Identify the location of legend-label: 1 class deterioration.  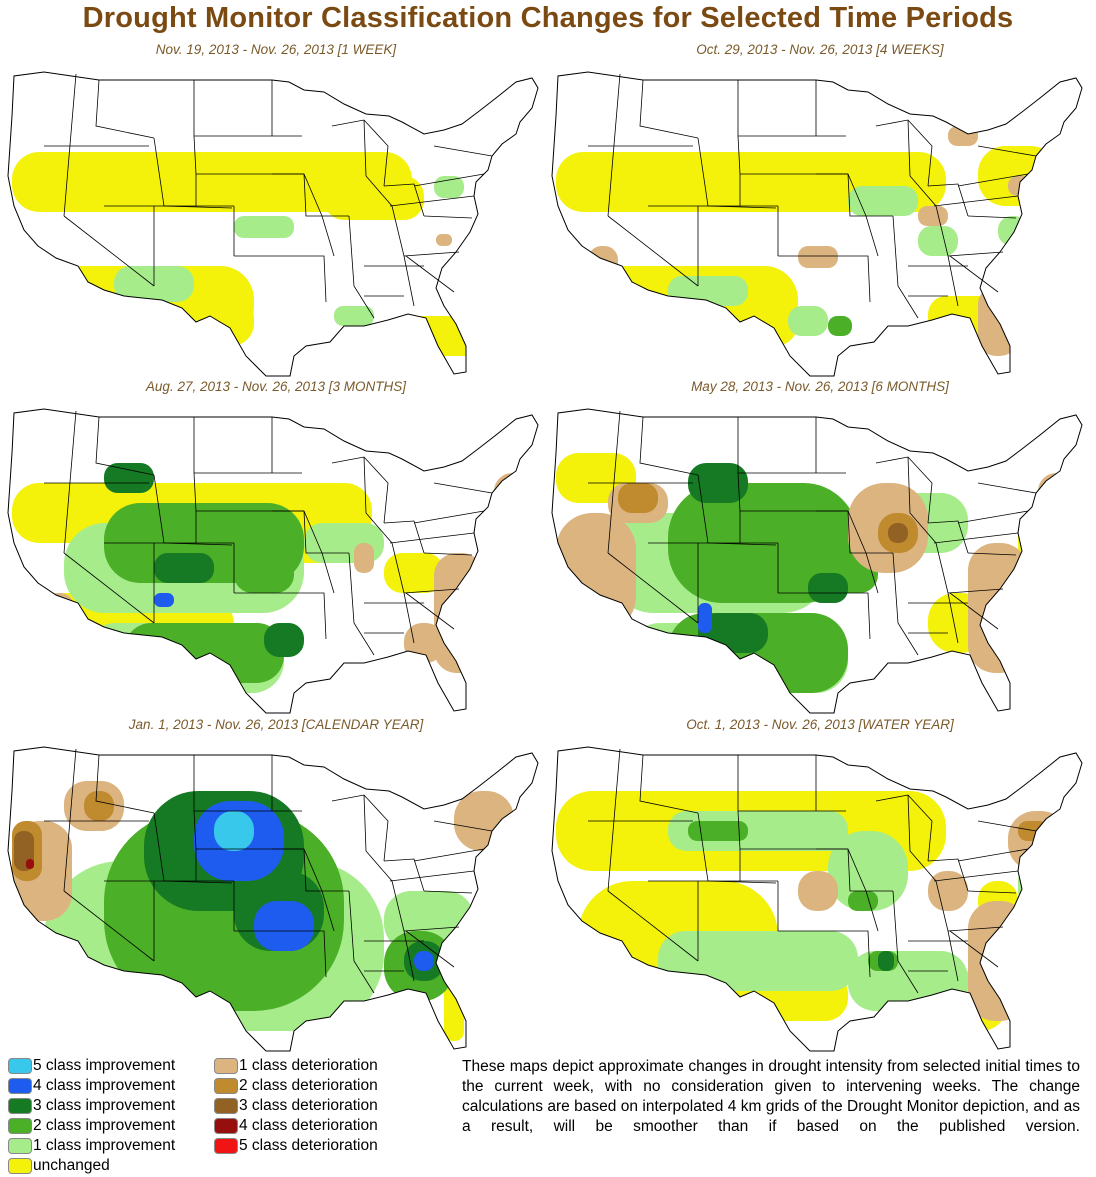
(308, 1065).